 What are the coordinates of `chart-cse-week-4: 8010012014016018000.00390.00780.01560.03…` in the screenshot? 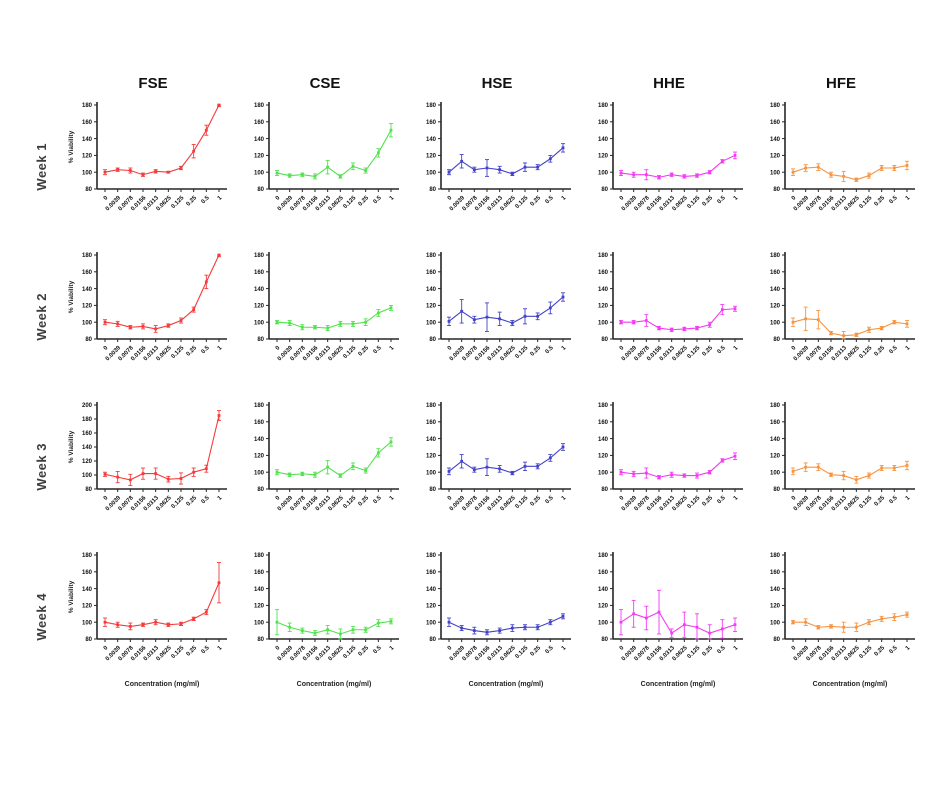 It's located at (326, 620).